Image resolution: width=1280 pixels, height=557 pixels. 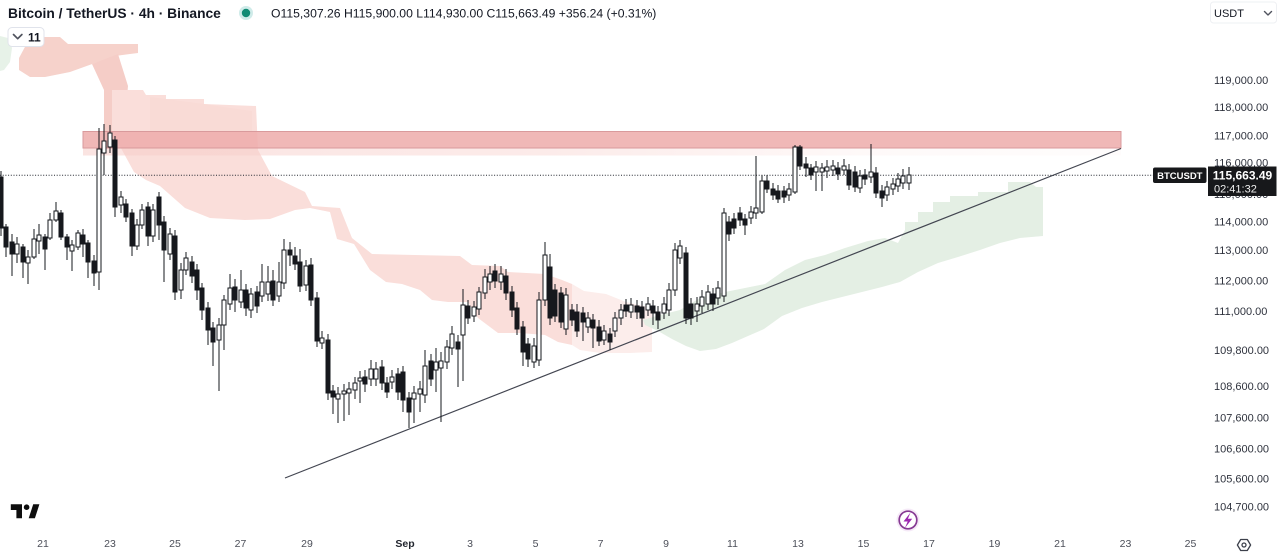 What do you see at coordinates (1241, 81) in the screenshot?
I see `svg-text: 119,000.00` at bounding box center [1241, 81].